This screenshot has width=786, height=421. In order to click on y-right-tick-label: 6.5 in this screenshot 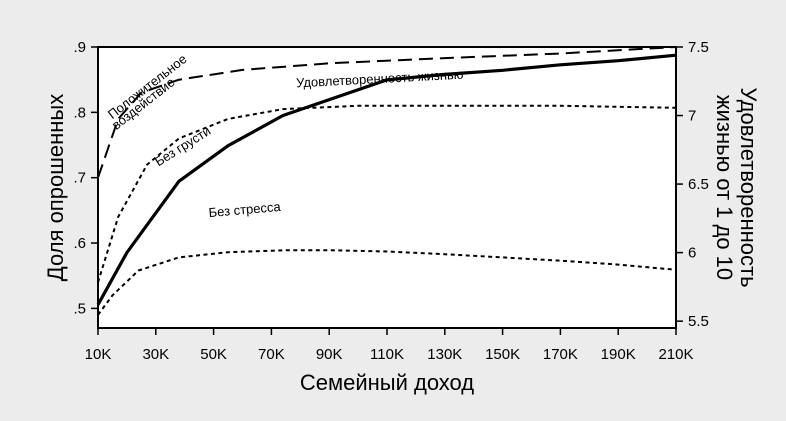, I will do `click(698, 184)`.